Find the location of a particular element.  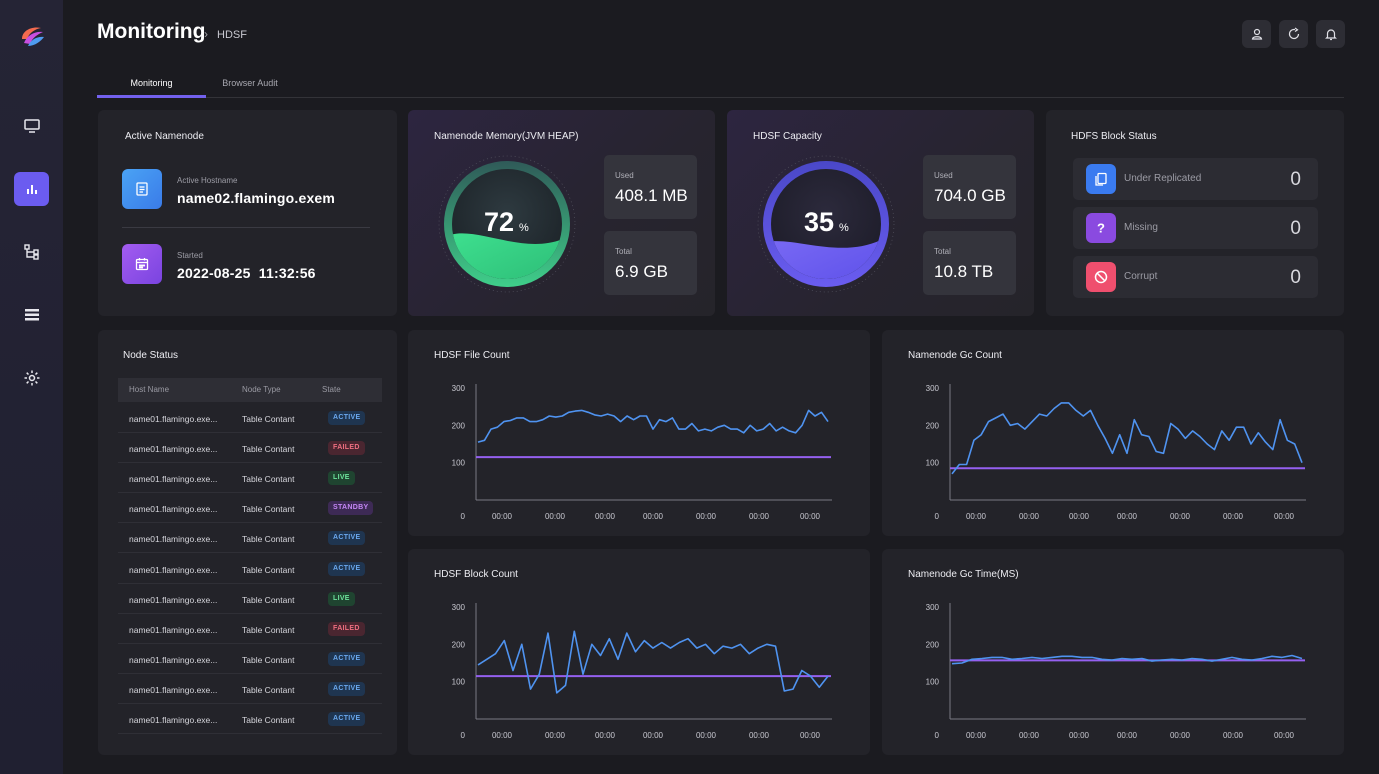

page-title: Monitoring is located at coordinates (151, 31).